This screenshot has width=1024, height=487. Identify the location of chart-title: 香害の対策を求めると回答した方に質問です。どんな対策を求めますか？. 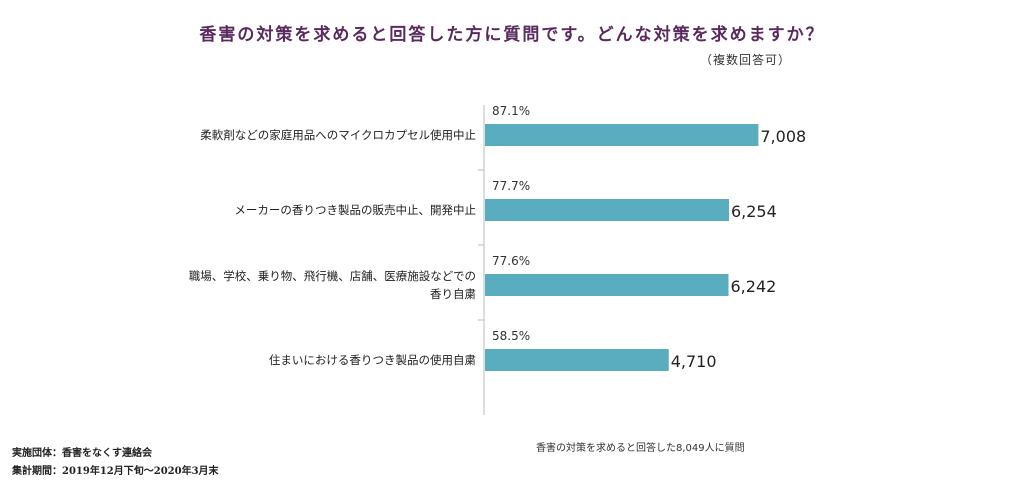
(512, 35).